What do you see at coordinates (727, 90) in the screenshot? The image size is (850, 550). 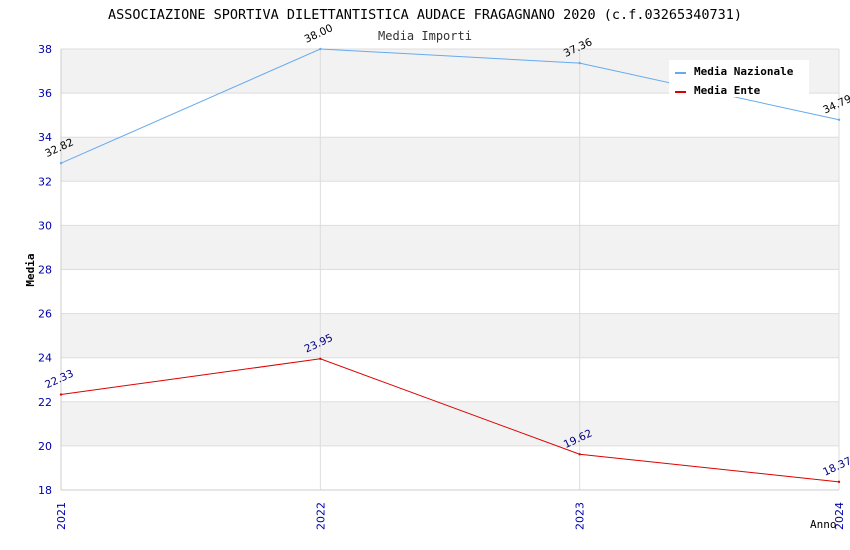 I see `legend-label-media-ente: Media Ente` at bounding box center [727, 90].